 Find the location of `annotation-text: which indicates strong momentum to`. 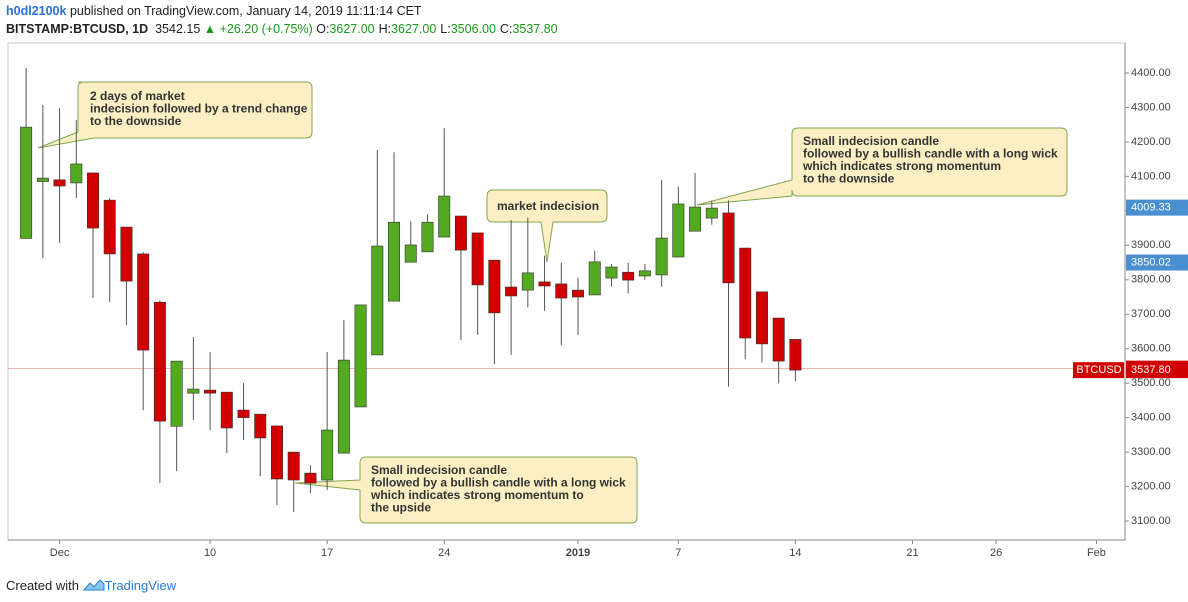

annotation-text: which indicates strong momentum to is located at coordinates (477, 495).